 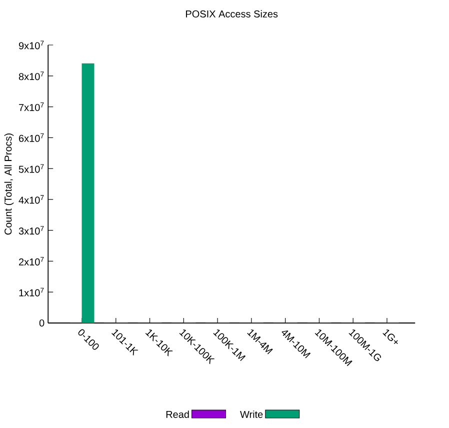 What do you see at coordinates (177, 414) in the screenshot?
I see `legend-label: Read` at bounding box center [177, 414].